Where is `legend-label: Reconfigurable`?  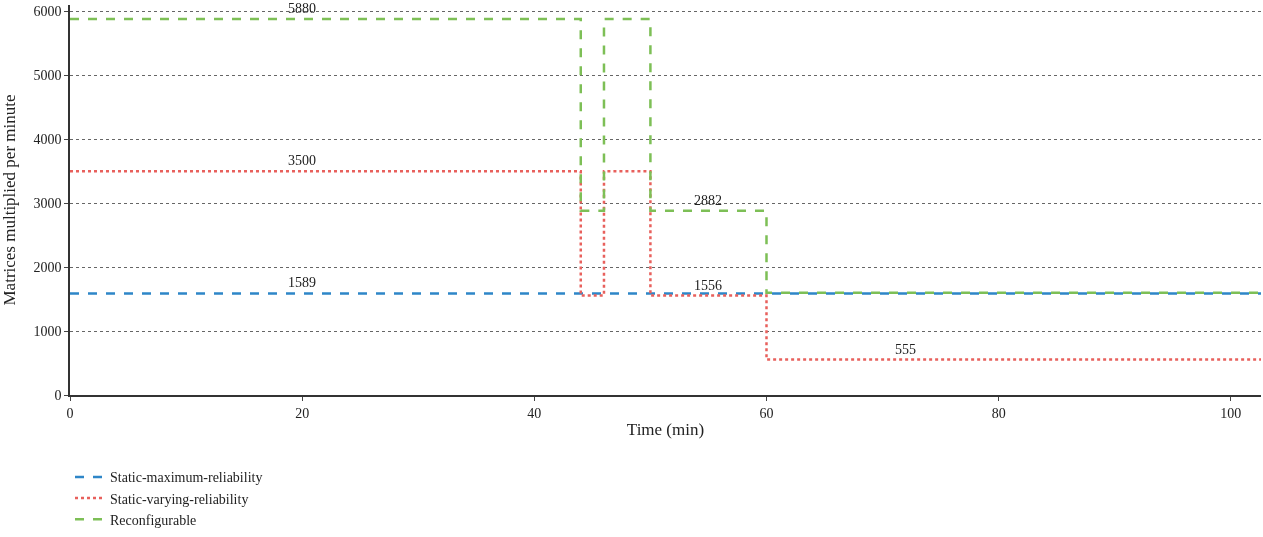 legend-label: Reconfigurable is located at coordinates (153, 520).